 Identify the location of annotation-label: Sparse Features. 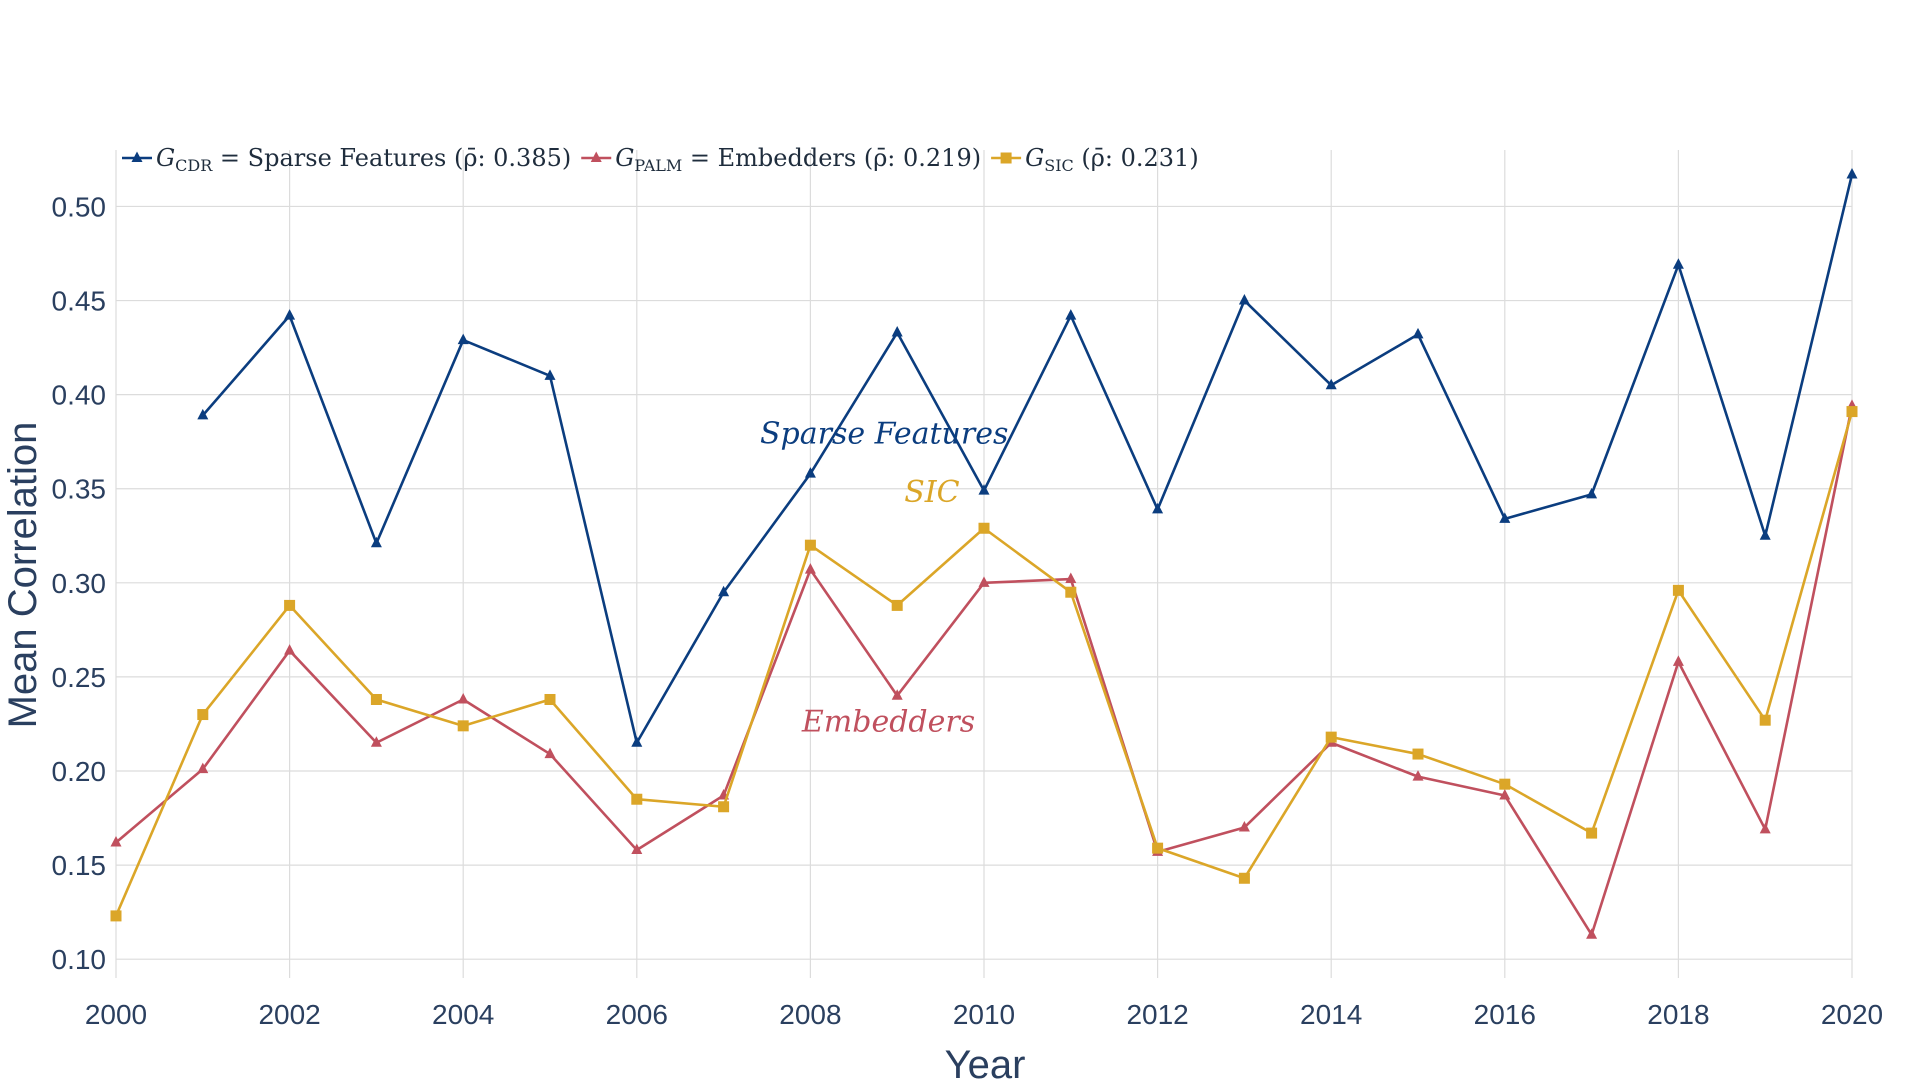
(884, 434).